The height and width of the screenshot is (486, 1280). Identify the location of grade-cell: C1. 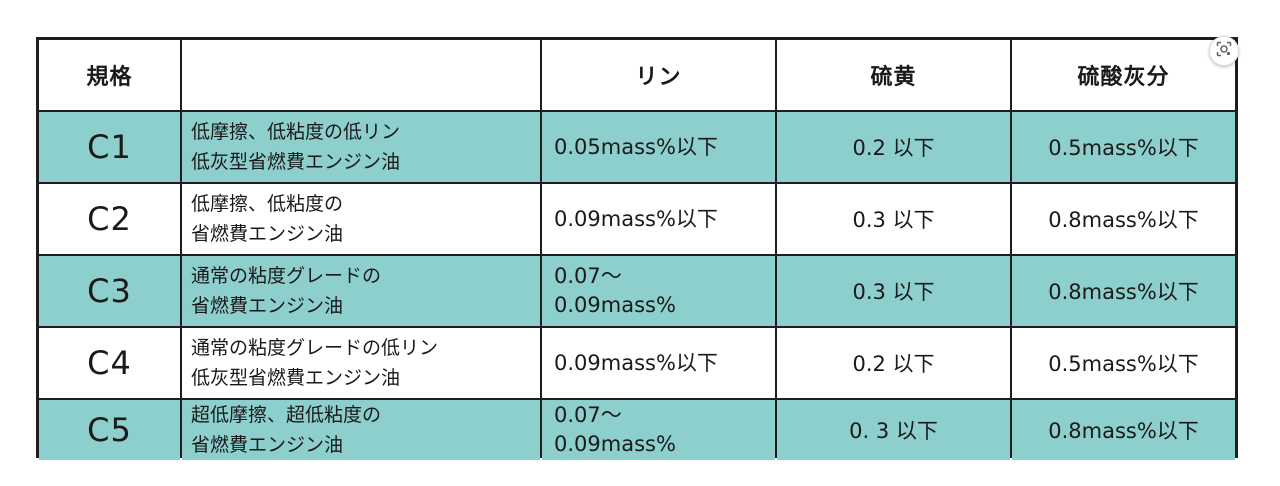
(109, 147).